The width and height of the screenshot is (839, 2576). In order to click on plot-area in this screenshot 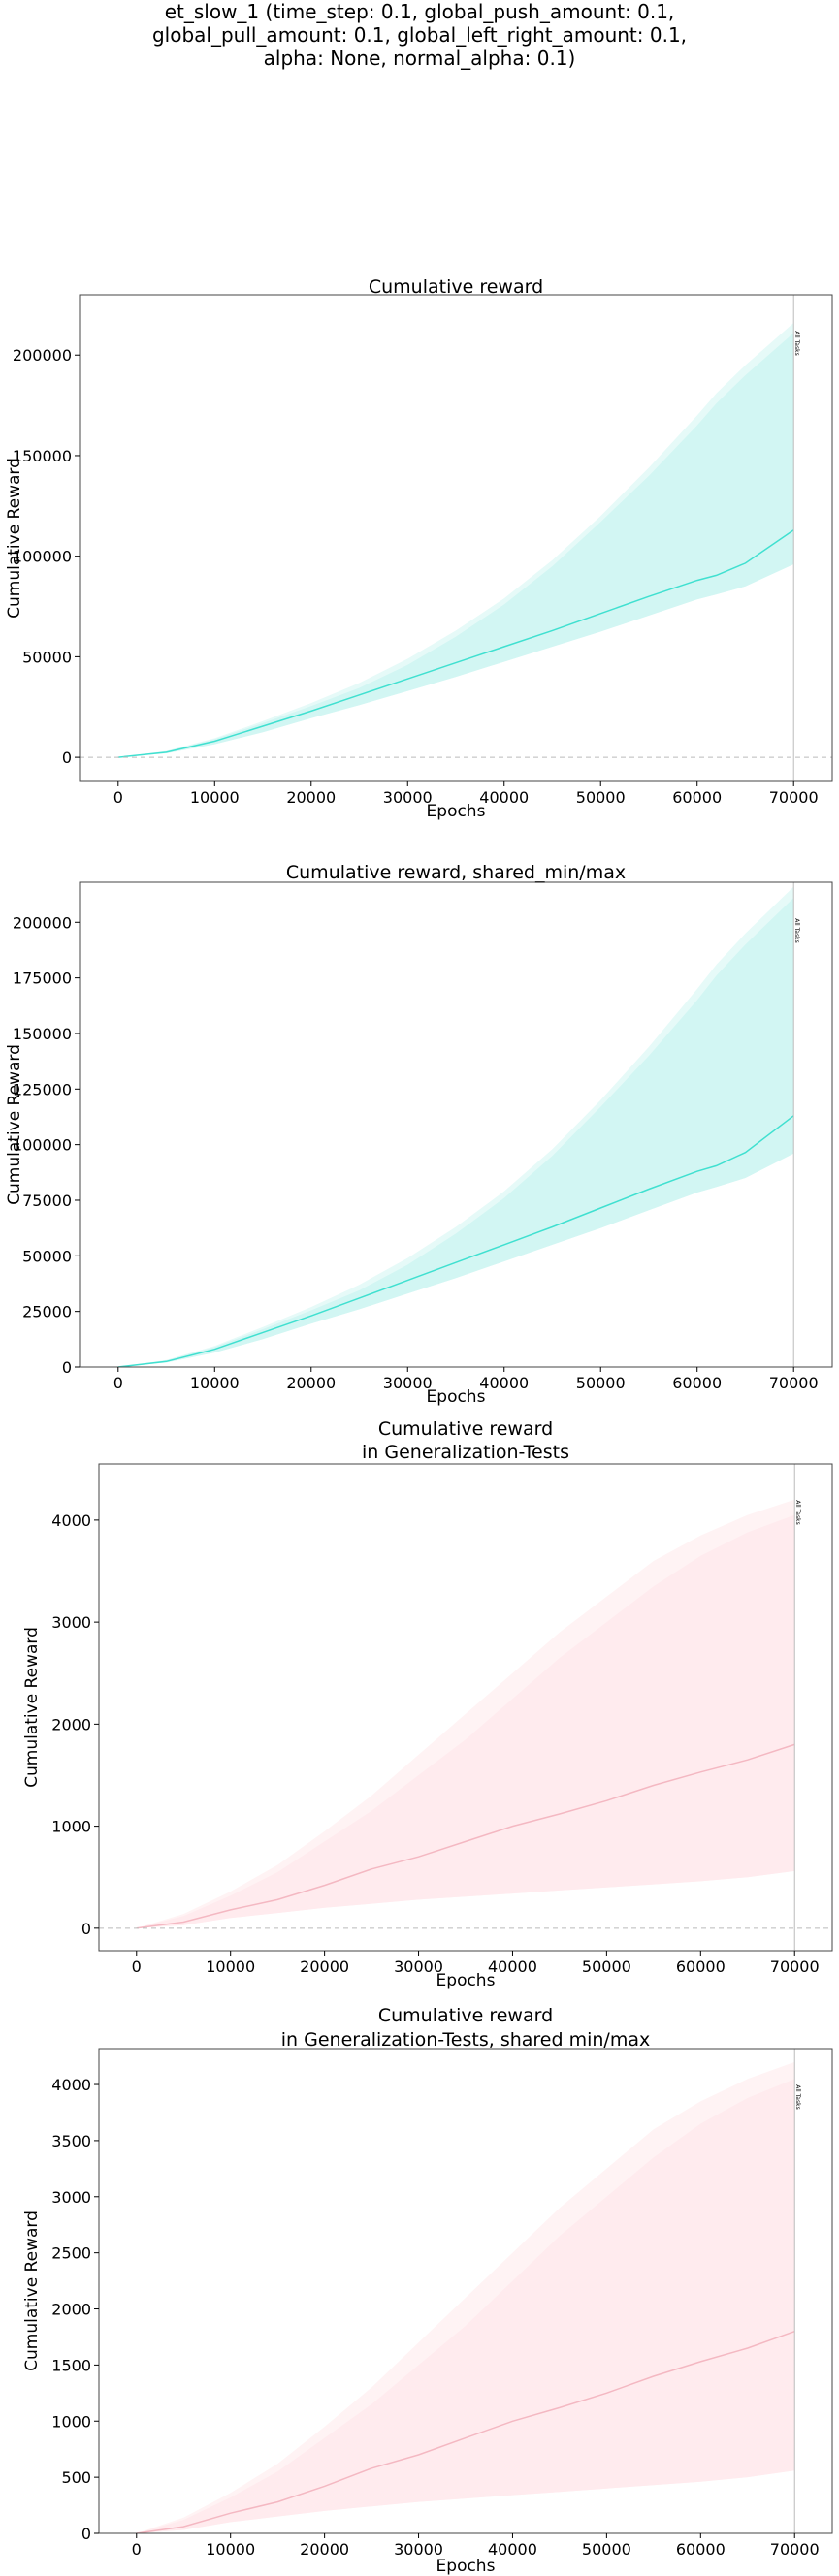, I will do `click(465, 2291)`.